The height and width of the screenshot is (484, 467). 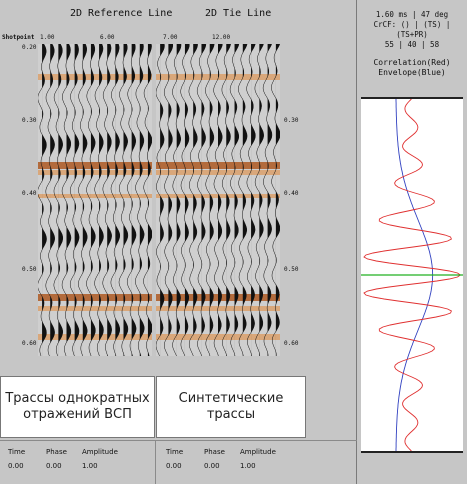 I want to click on stats-values: 55 | 40 | 58, so click(x=412, y=44).